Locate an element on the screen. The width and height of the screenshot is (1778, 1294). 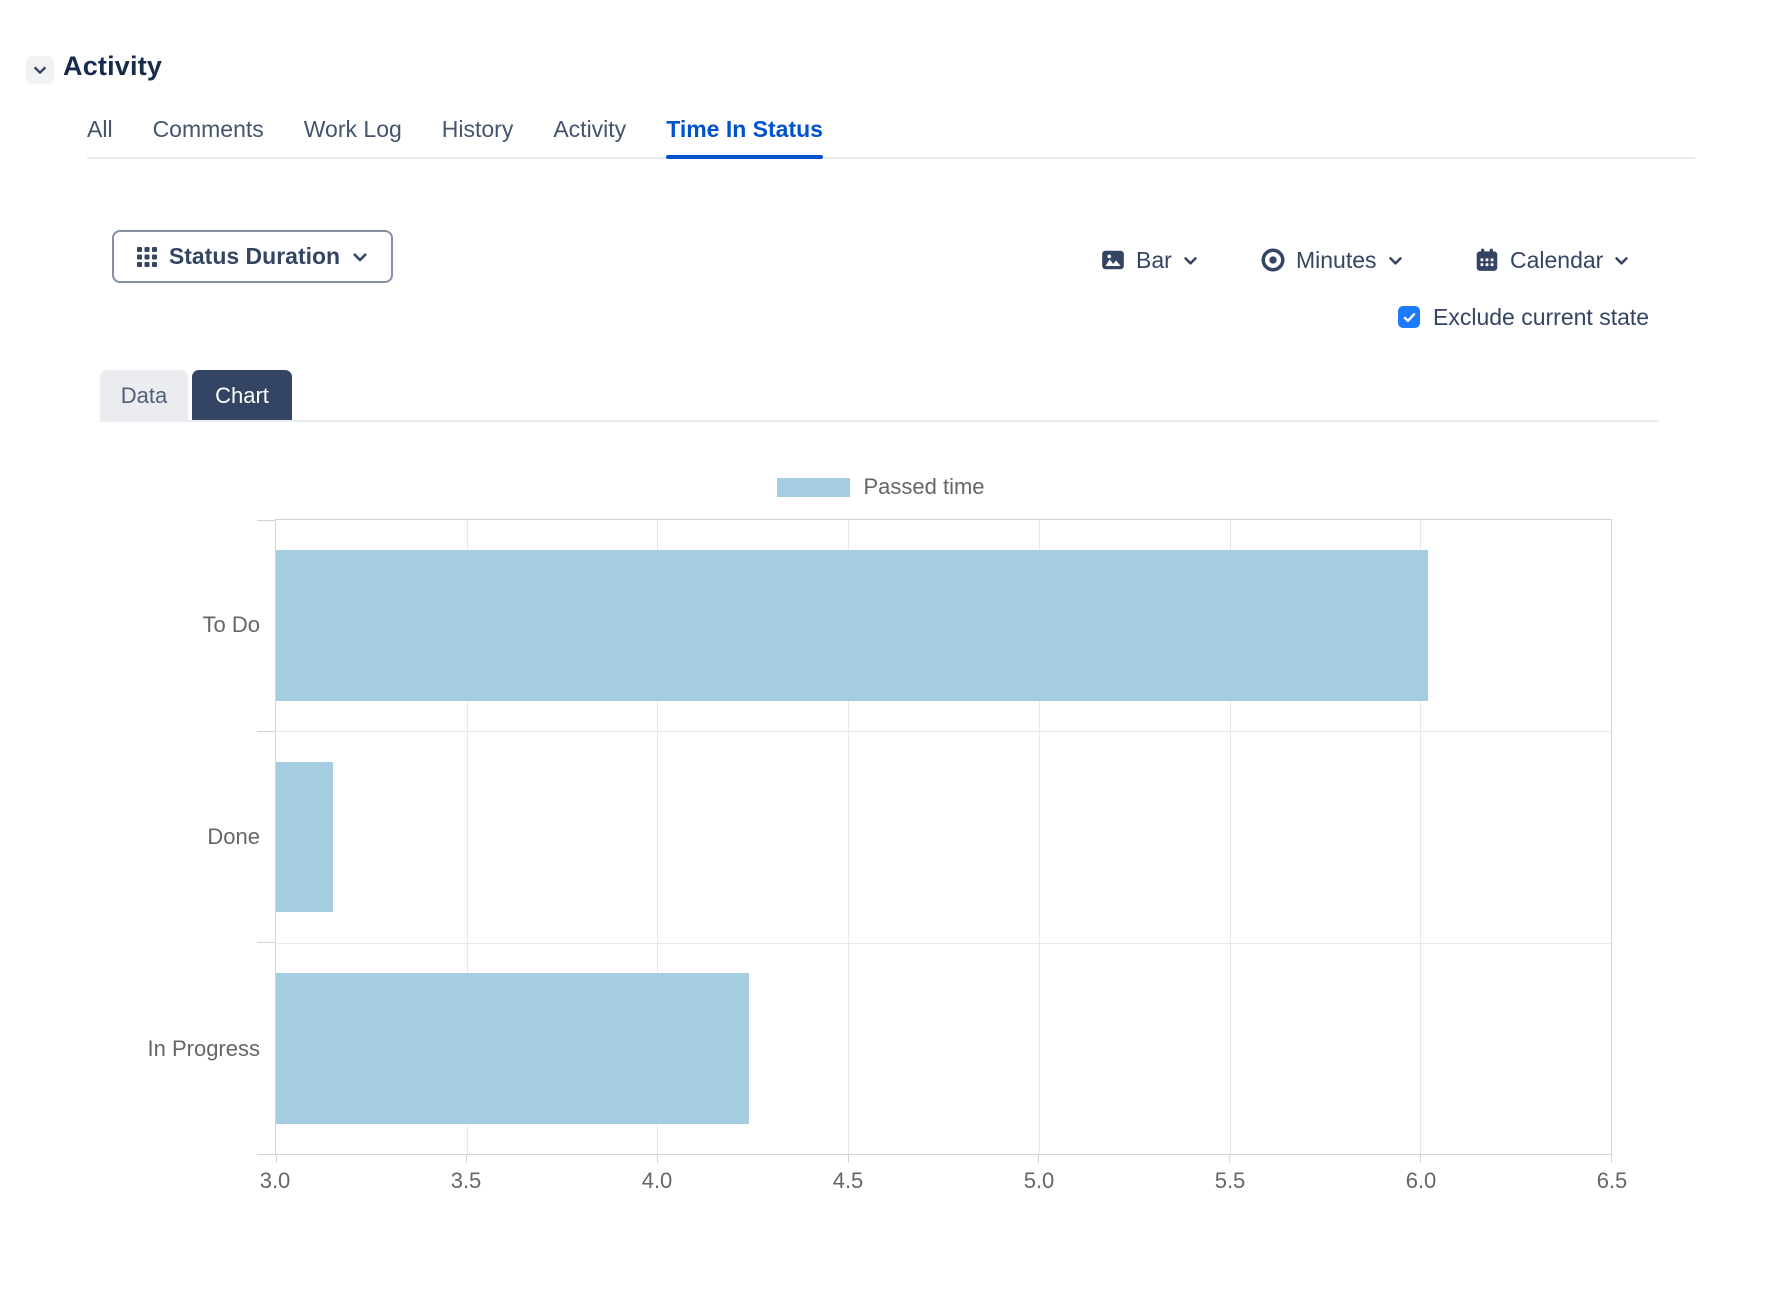
chart-type-dropdown: Bar is located at coordinates (1149, 260).